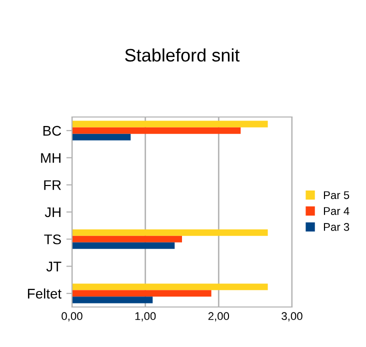 The width and height of the screenshot is (366, 347). Describe the element at coordinates (52, 212) in the screenshot. I see `y-tick-label: JH` at that location.